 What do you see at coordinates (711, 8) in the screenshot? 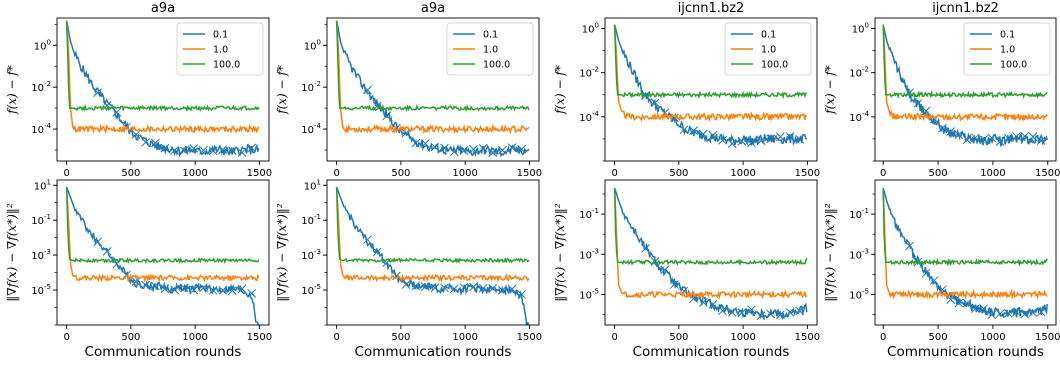
I see `subplot-title: ijcnn1.bz2` at bounding box center [711, 8].